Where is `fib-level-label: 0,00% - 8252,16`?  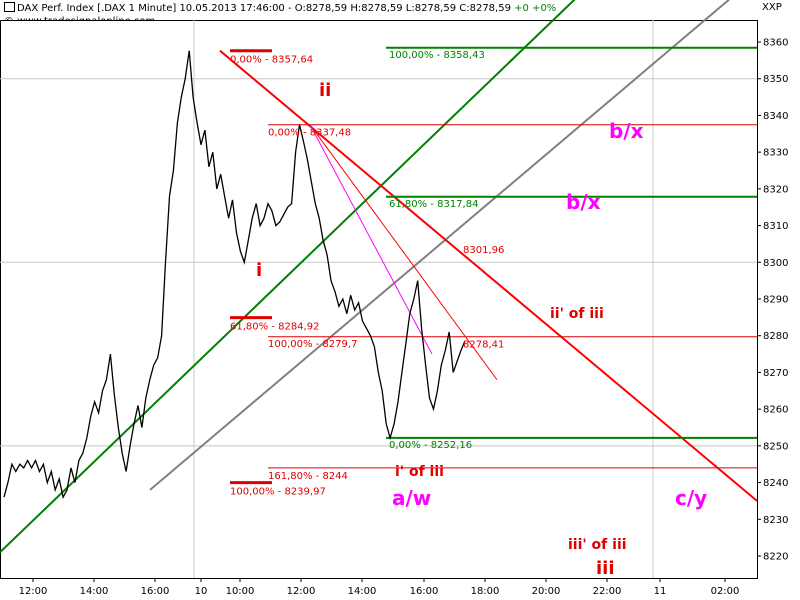 fib-level-label: 0,00% - 8252,16 is located at coordinates (430, 445).